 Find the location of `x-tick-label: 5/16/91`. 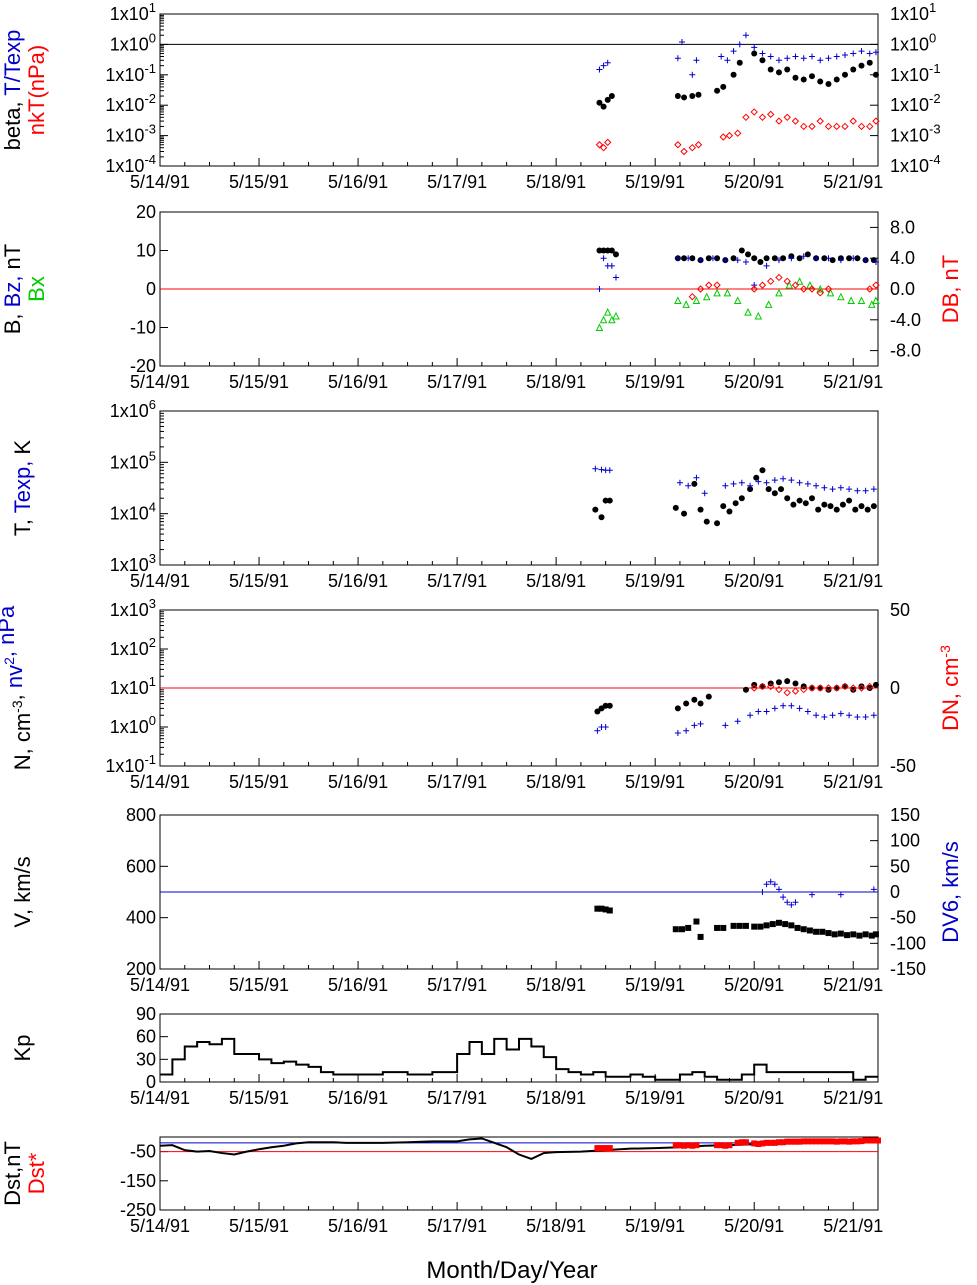

x-tick-label: 5/16/91 is located at coordinates (358, 1098).